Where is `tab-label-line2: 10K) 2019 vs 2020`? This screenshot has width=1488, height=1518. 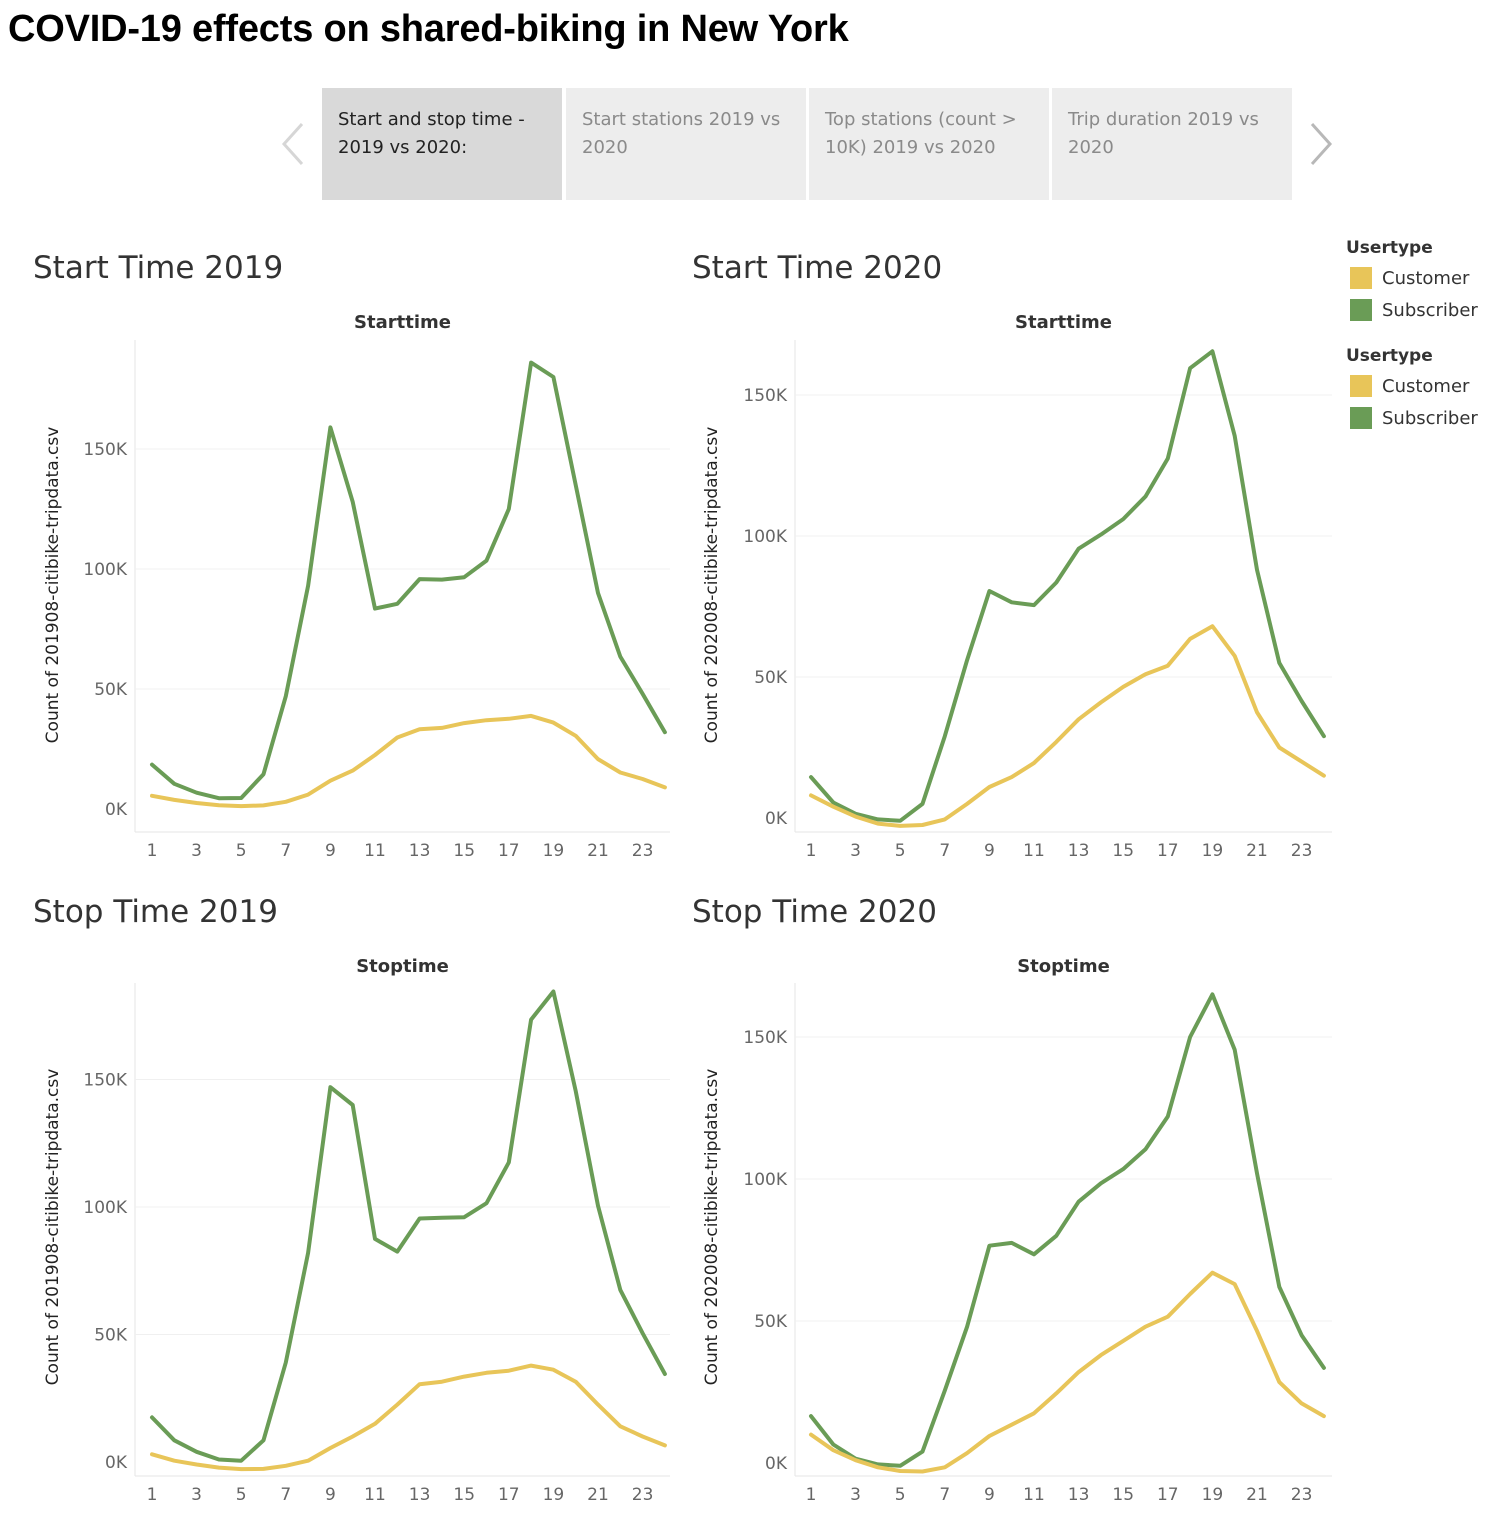 tab-label-line2: 10K) 2019 vs 2020 is located at coordinates (910, 147).